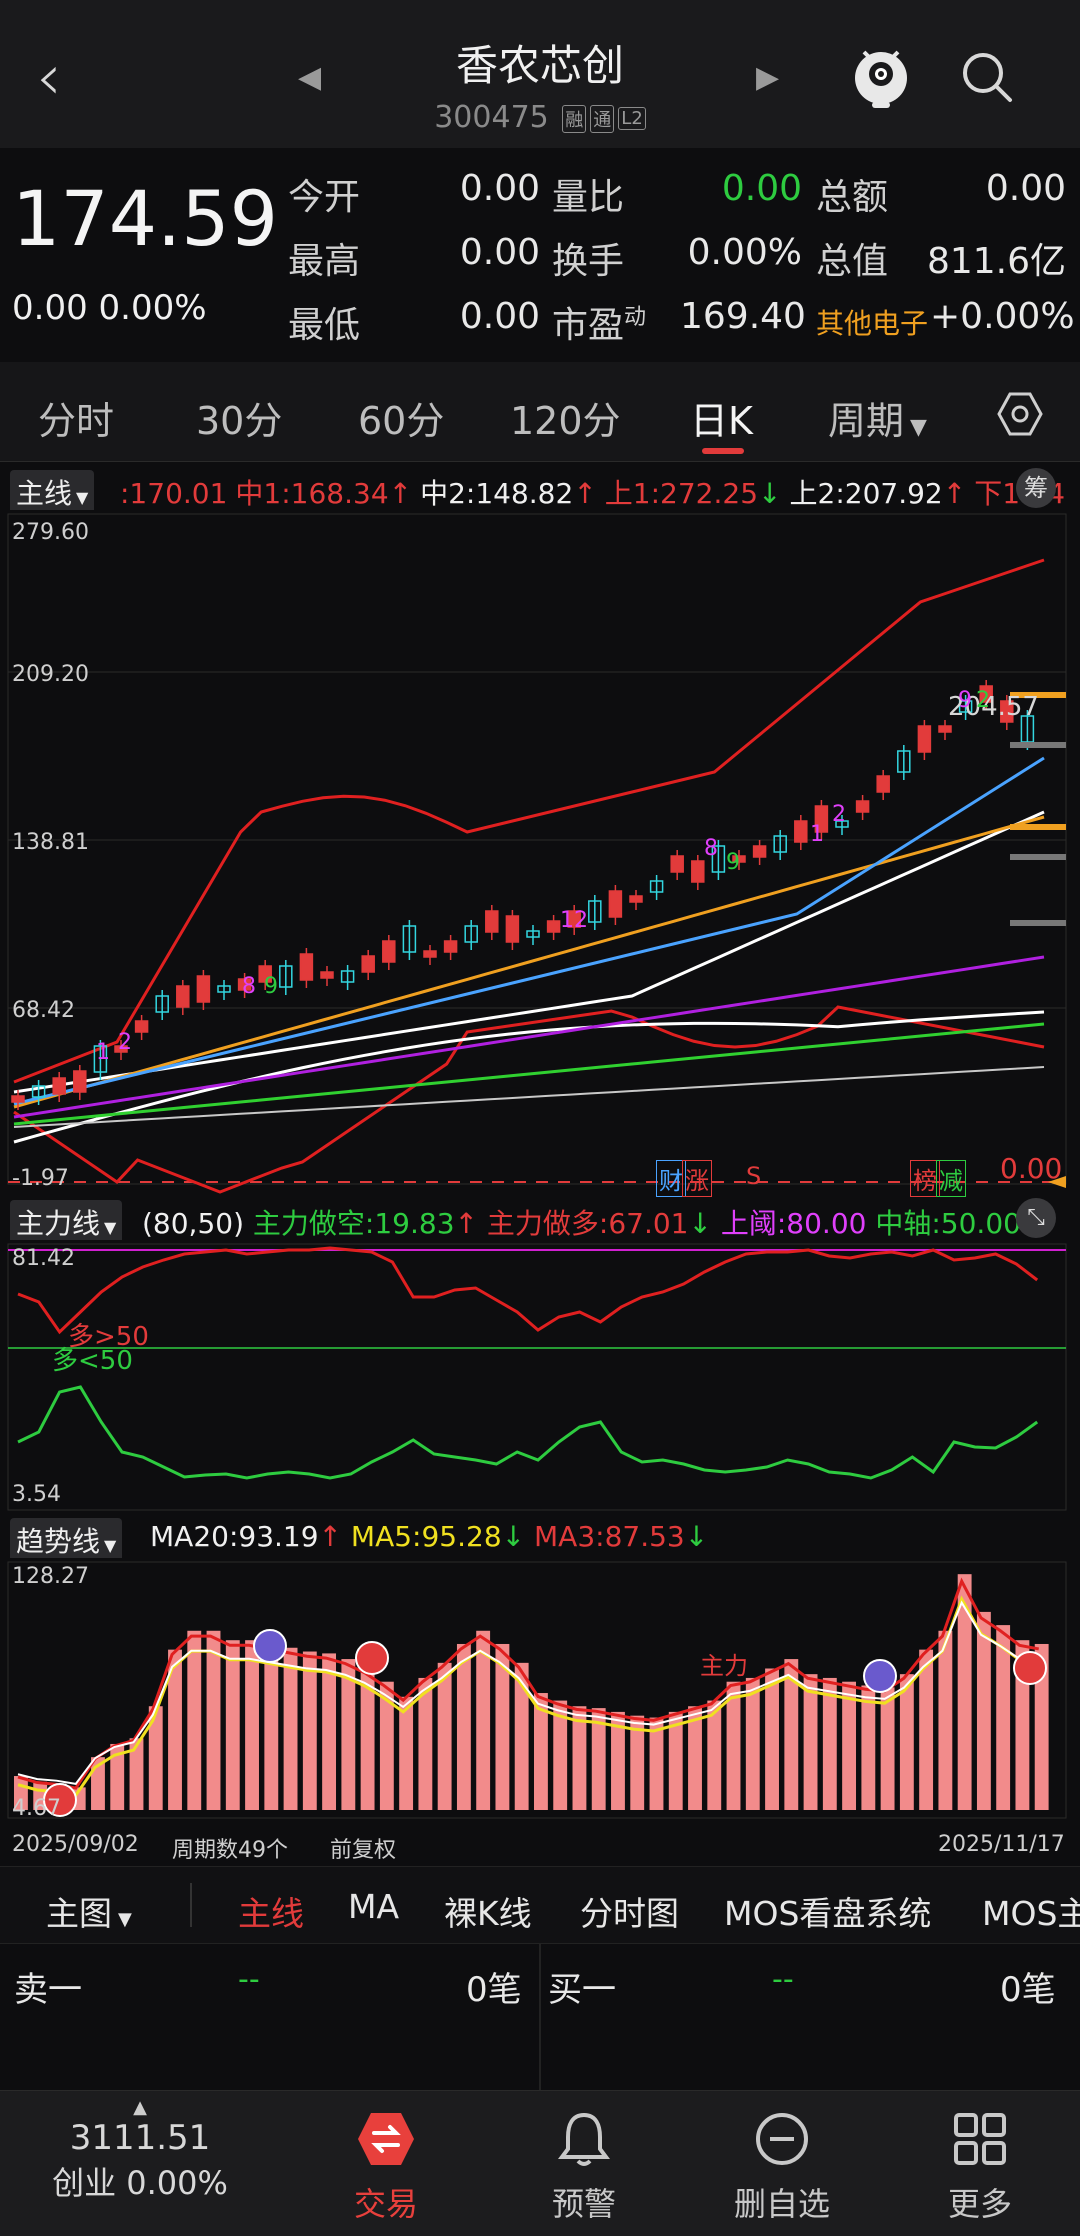 The image size is (1080, 2236). What do you see at coordinates (565, 421) in the screenshot?
I see `tab-120min: 120分` at bounding box center [565, 421].